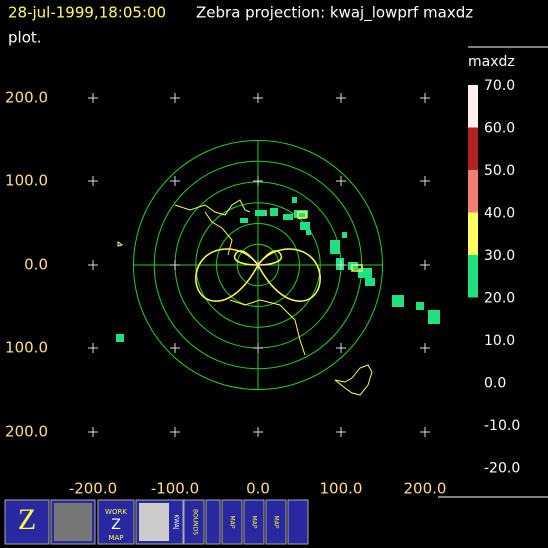 The height and width of the screenshot is (548, 548). I want to click on colorbar-title: maxdz, so click(491, 62).